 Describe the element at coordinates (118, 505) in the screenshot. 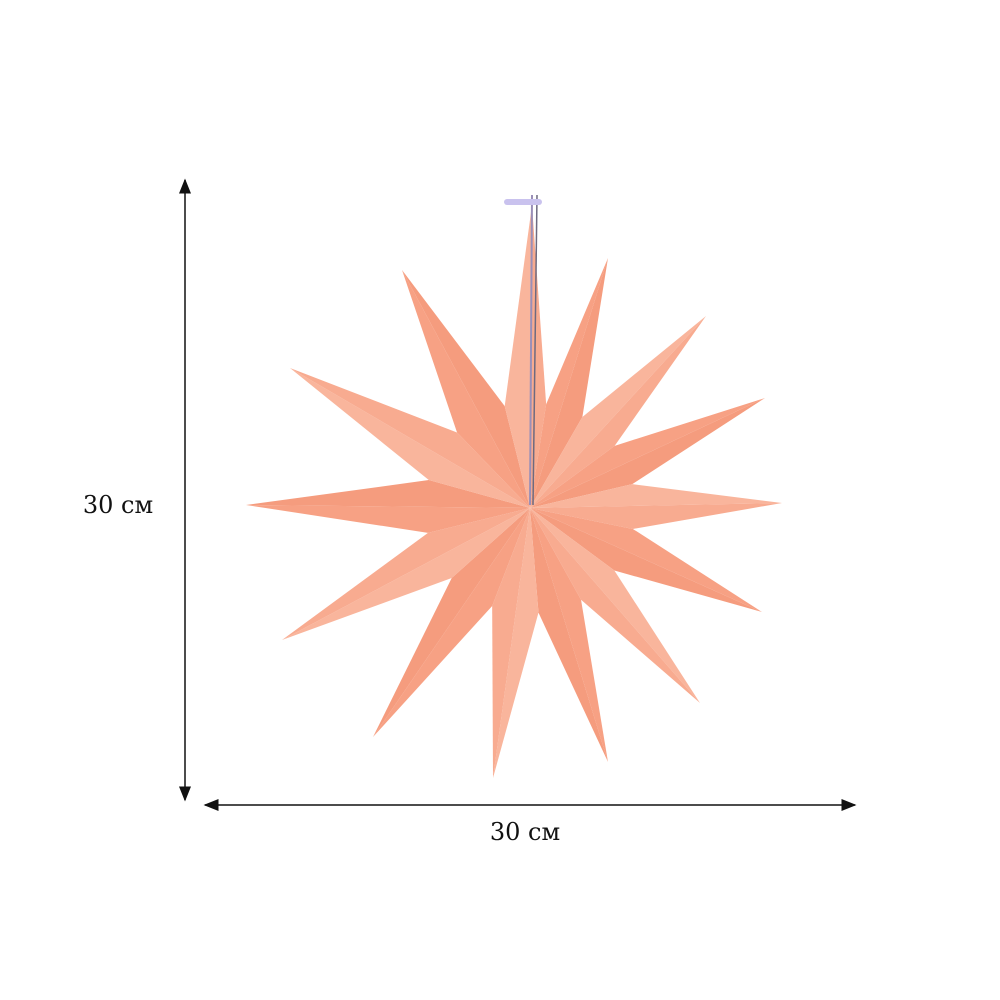

I see `height-label: 30 см` at that location.